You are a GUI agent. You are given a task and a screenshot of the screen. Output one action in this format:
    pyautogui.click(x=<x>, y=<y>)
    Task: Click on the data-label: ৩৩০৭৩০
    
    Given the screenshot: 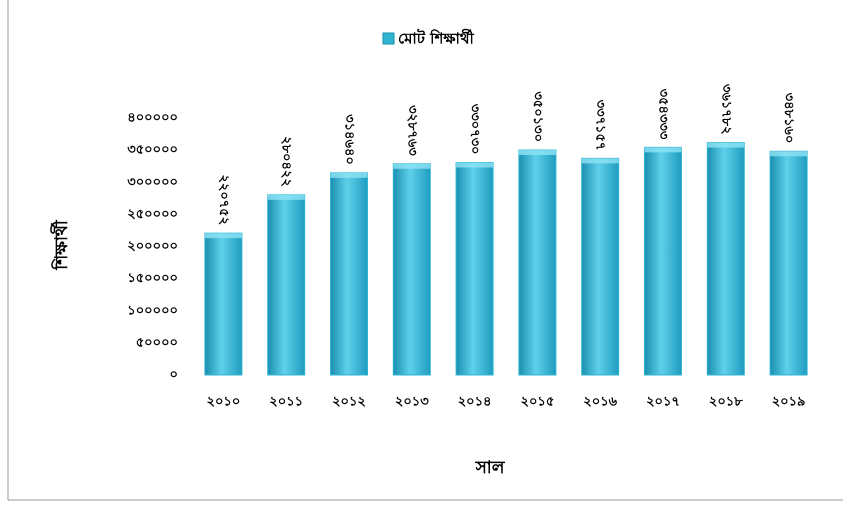 What is the action you would take?
    pyautogui.click(x=474, y=129)
    